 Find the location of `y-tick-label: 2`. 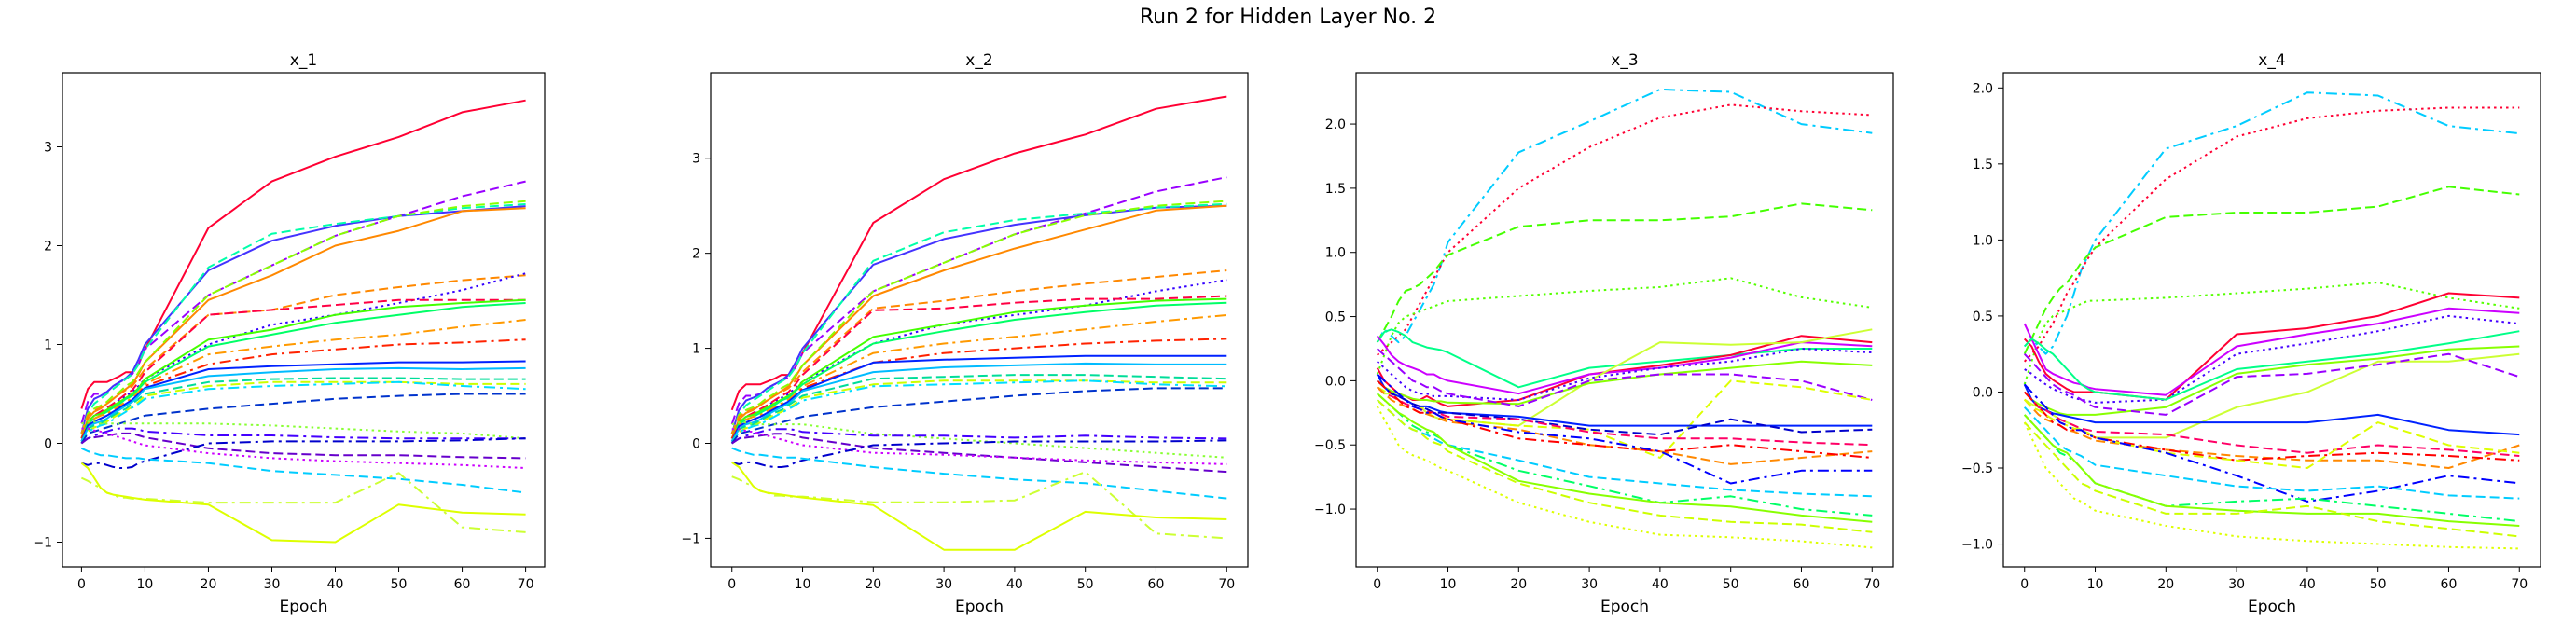

y-tick-label: 2 is located at coordinates (48, 247).